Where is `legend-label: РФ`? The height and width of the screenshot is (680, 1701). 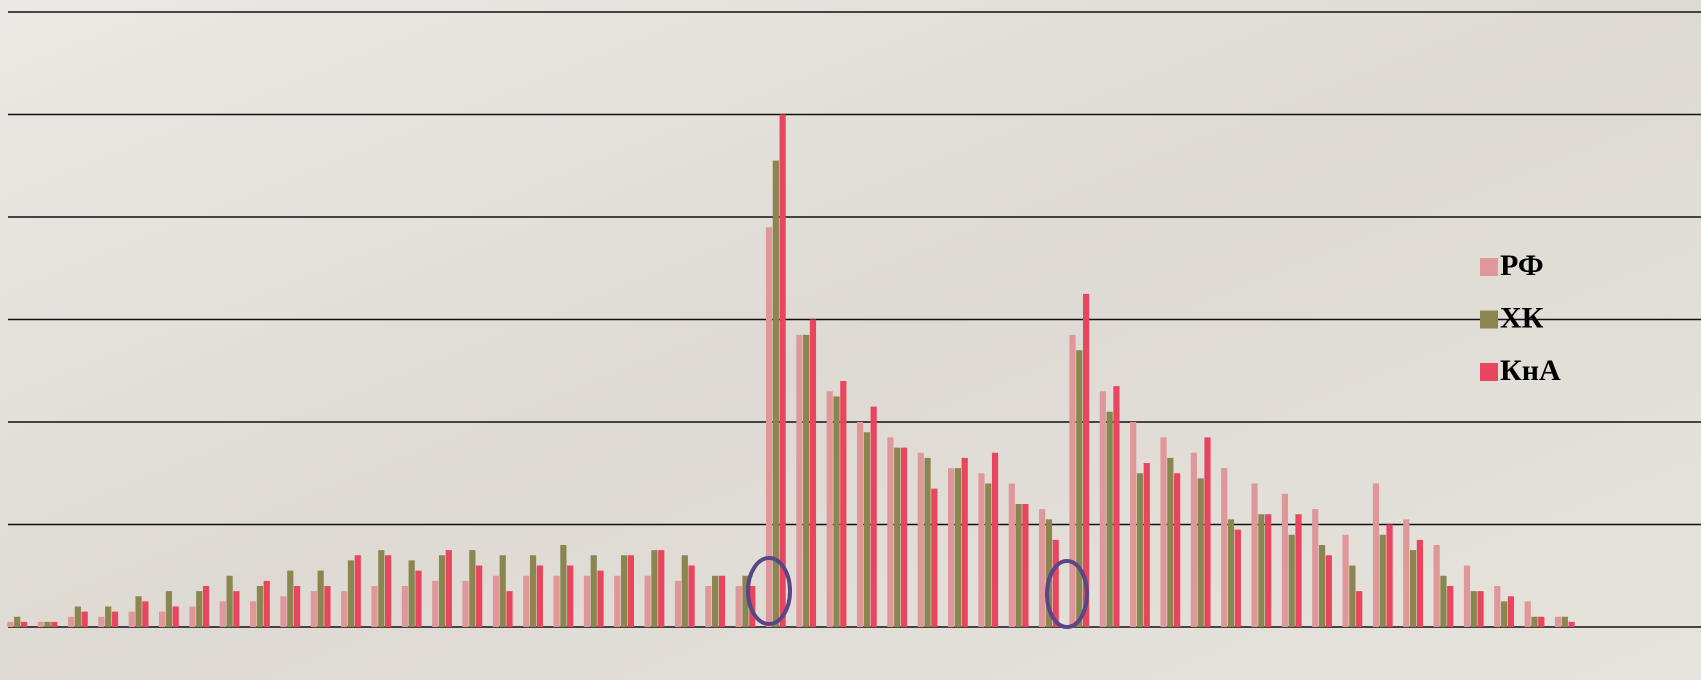 legend-label: РФ is located at coordinates (1522, 265).